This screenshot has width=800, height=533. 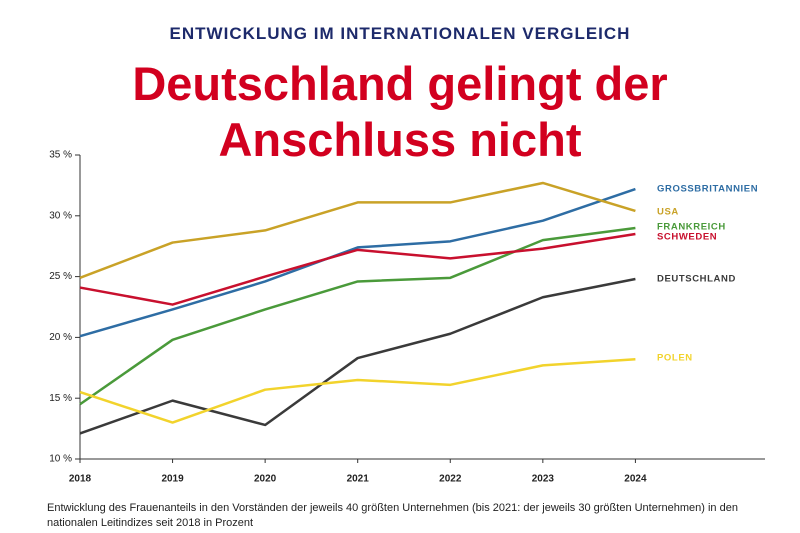 I want to click on legend-label: FRANKREICH, so click(x=691, y=227).